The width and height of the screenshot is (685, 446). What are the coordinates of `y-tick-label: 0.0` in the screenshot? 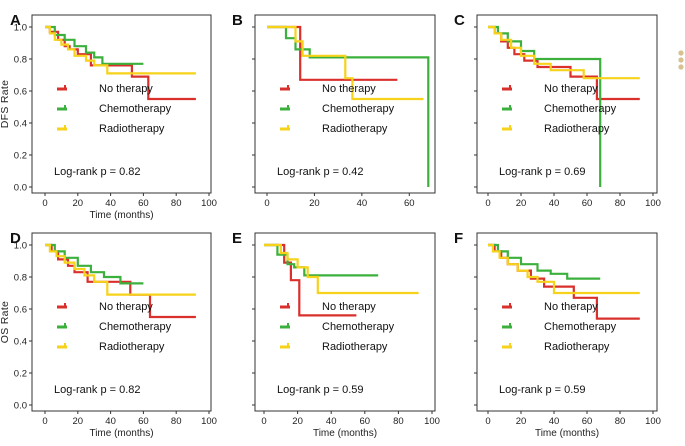 It's located at (20, 188).